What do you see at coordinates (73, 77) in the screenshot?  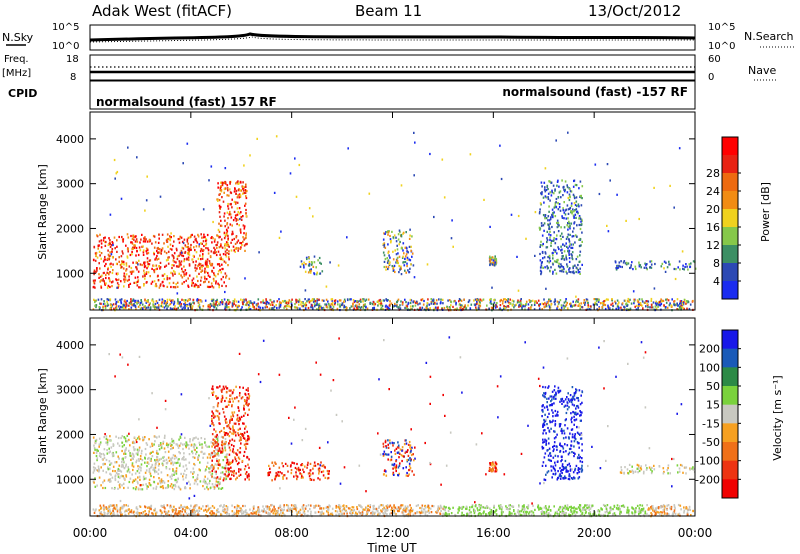 I see `freq-left-tick-bottom: 8` at bounding box center [73, 77].